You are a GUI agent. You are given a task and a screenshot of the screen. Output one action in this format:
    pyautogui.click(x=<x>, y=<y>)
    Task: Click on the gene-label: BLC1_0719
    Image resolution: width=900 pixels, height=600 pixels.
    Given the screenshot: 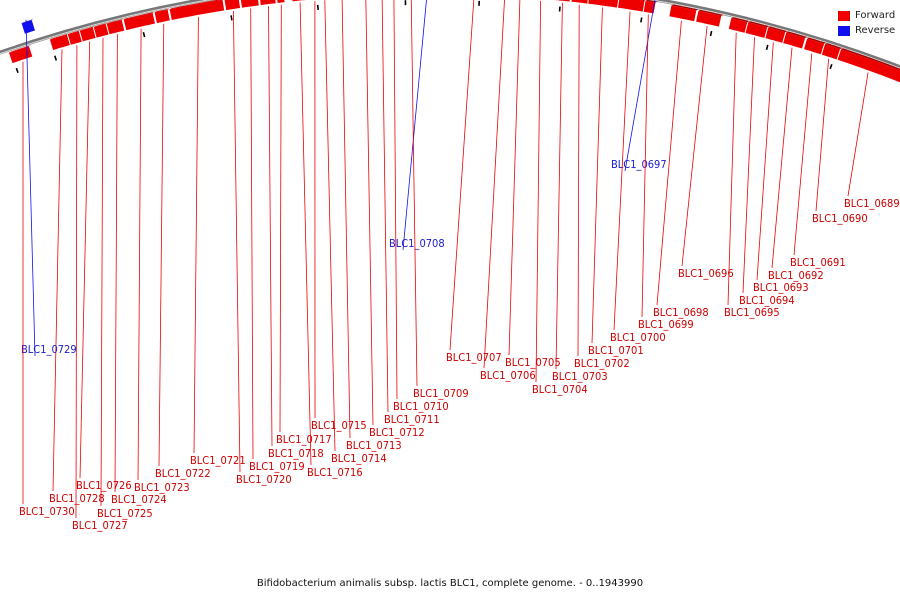 What is the action you would take?
    pyautogui.click(x=277, y=466)
    